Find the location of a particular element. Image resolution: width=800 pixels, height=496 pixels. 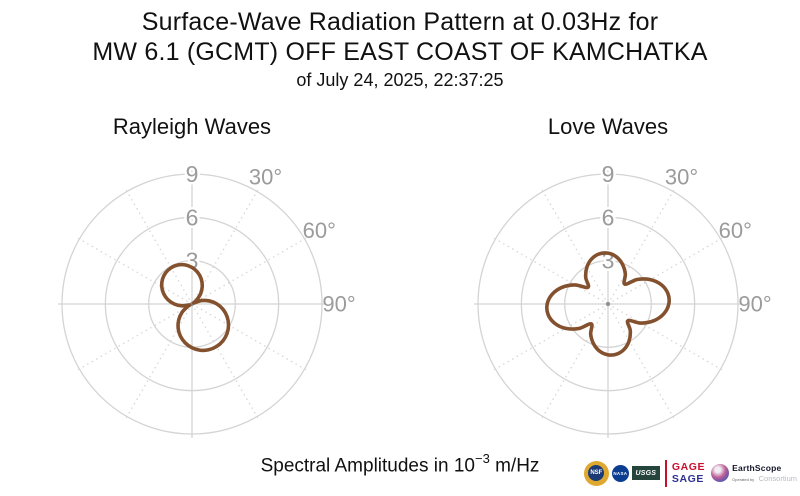

caption: Spectral Amplitudes in 10−3 m/Hz is located at coordinates (400, 464).